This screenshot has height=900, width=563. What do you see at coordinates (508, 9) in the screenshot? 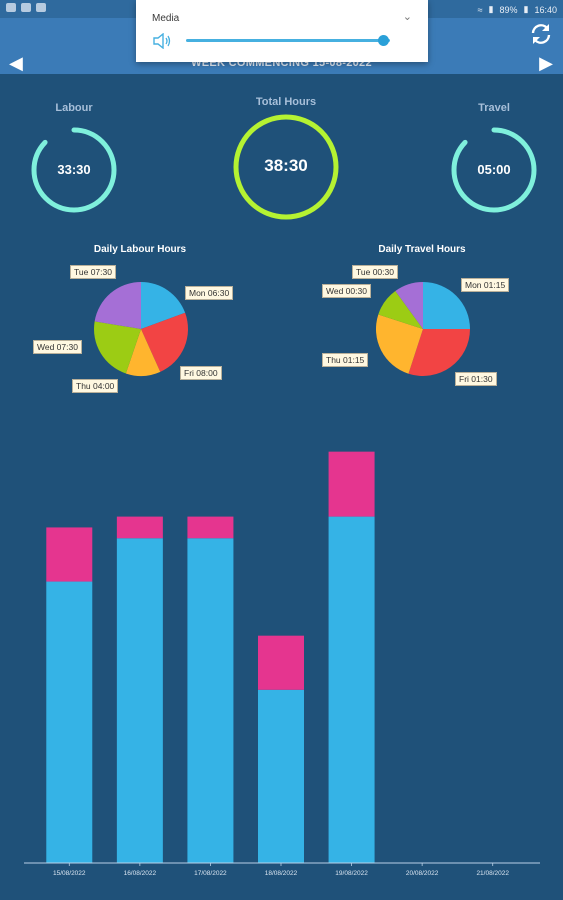
I see `battery-level: 89%` at bounding box center [508, 9].